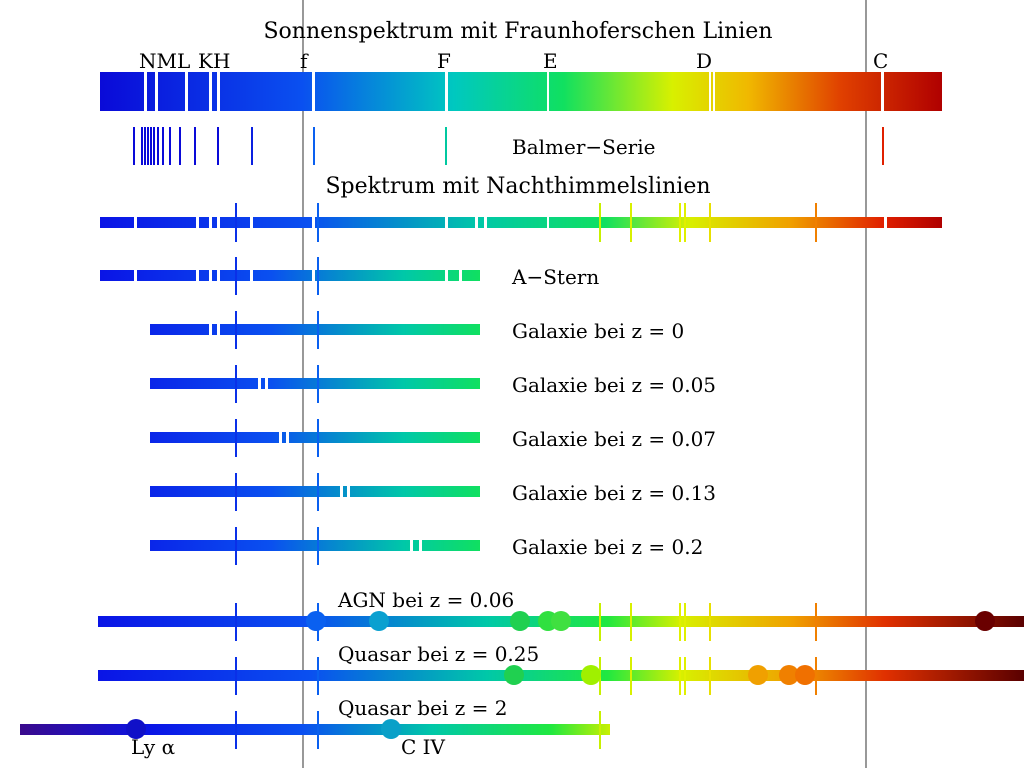 This screenshot has width=1024, height=768. I want to click on galaxy-label-z02: Galaxie bei z = 0.2, so click(607, 547).